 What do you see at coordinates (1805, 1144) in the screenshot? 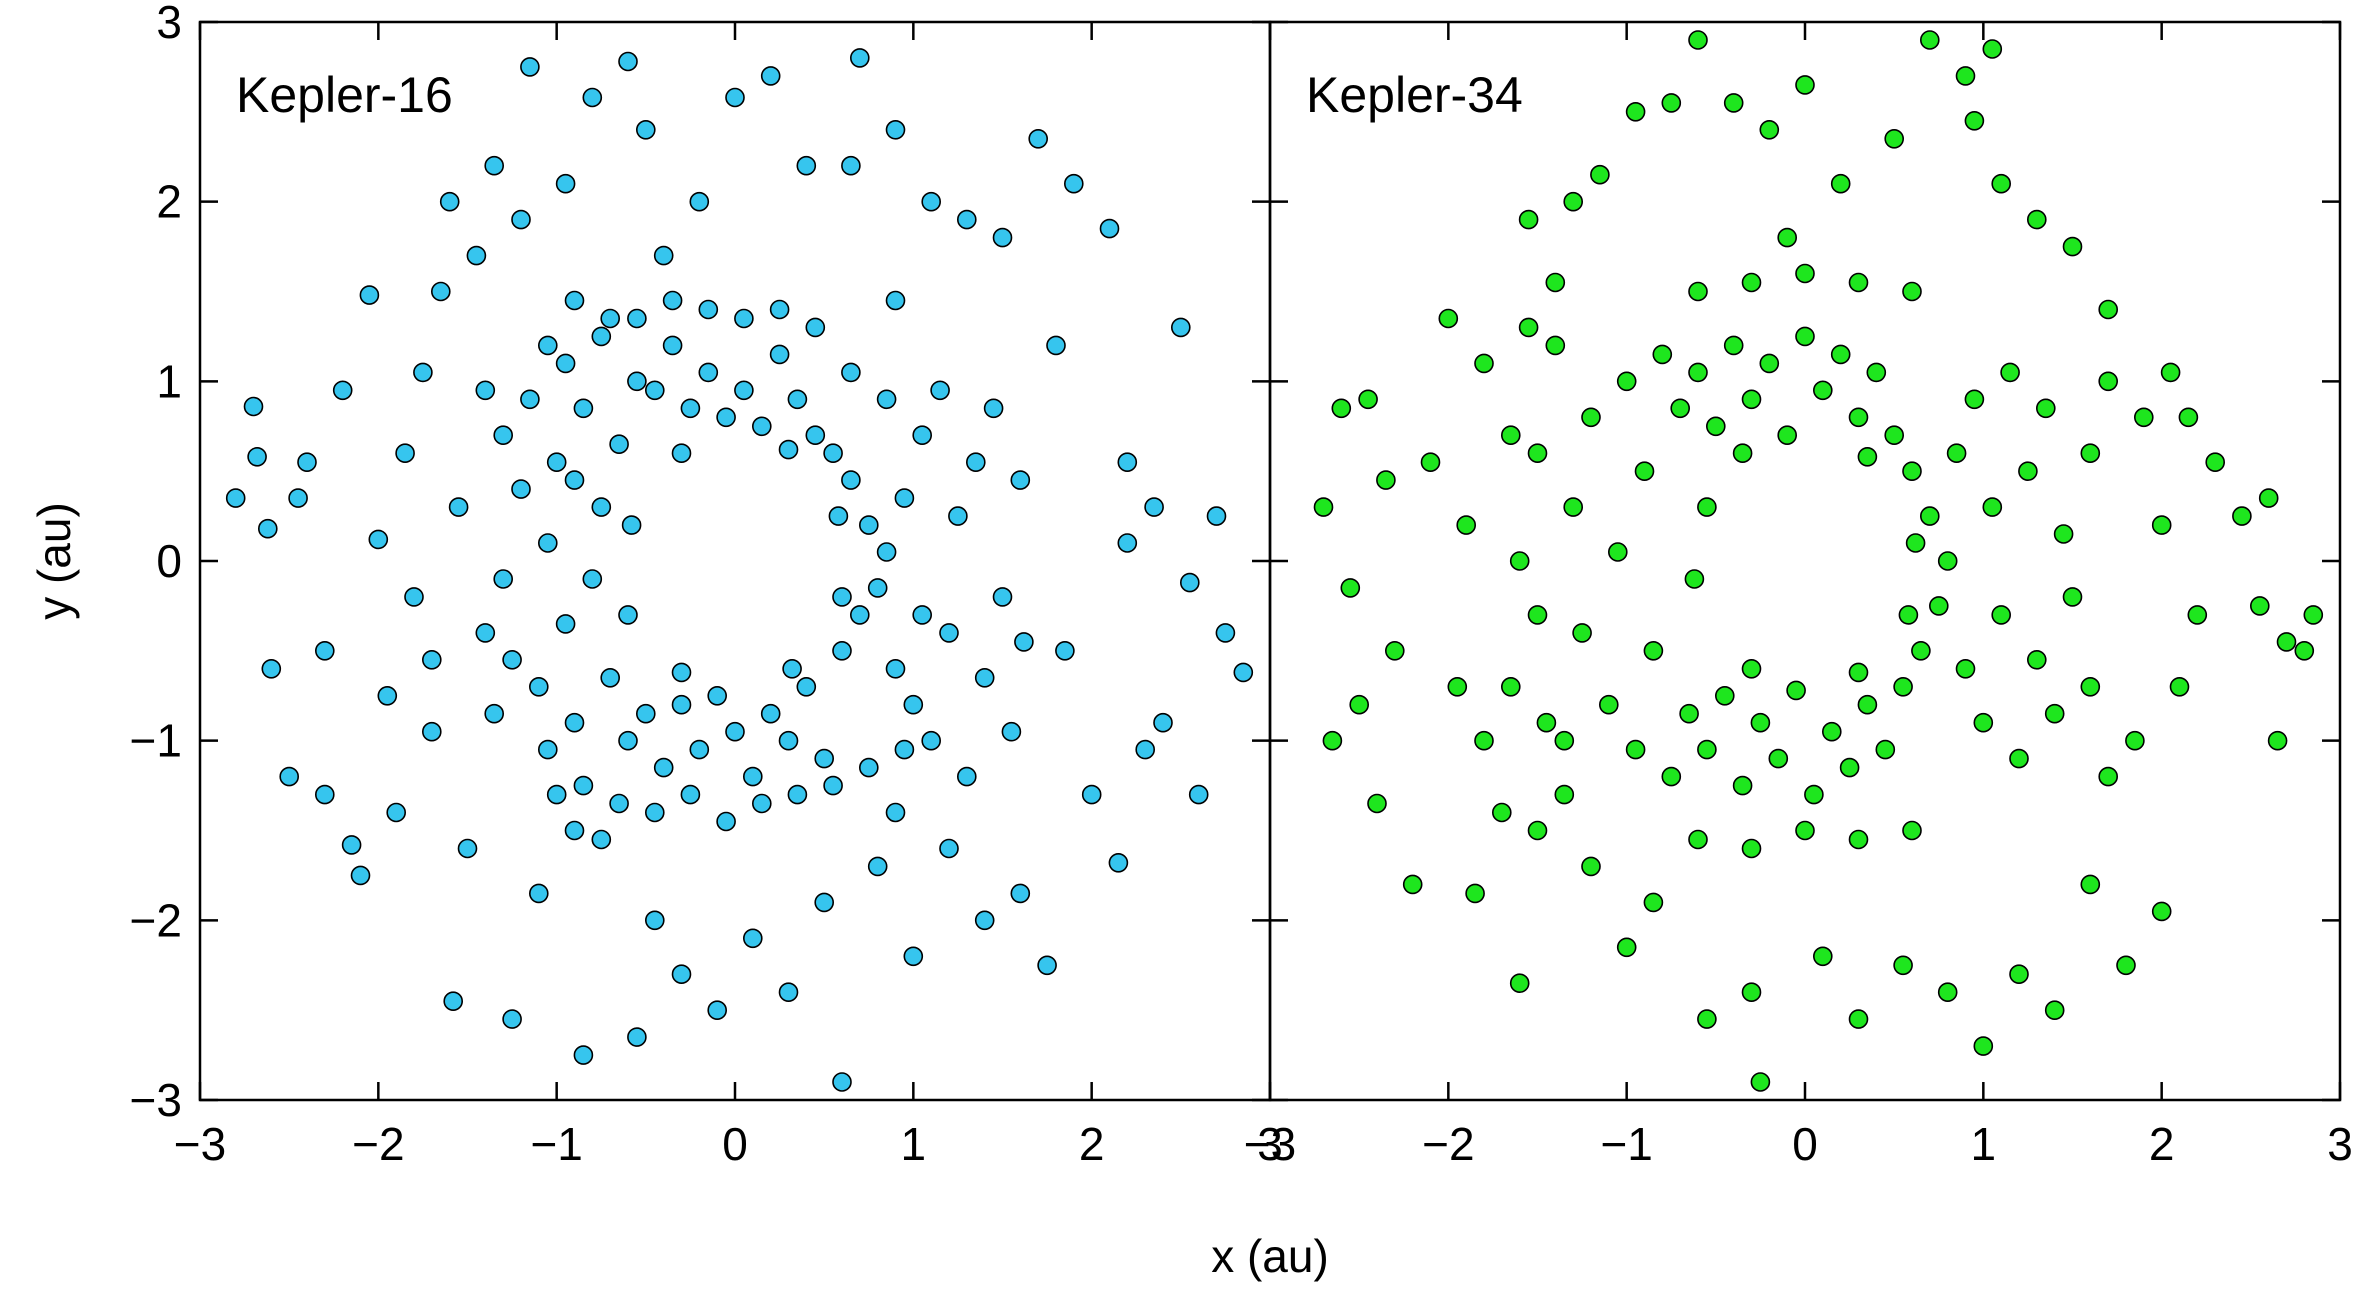
I see `kepler-34-x-tick-label: 0` at bounding box center [1805, 1144].